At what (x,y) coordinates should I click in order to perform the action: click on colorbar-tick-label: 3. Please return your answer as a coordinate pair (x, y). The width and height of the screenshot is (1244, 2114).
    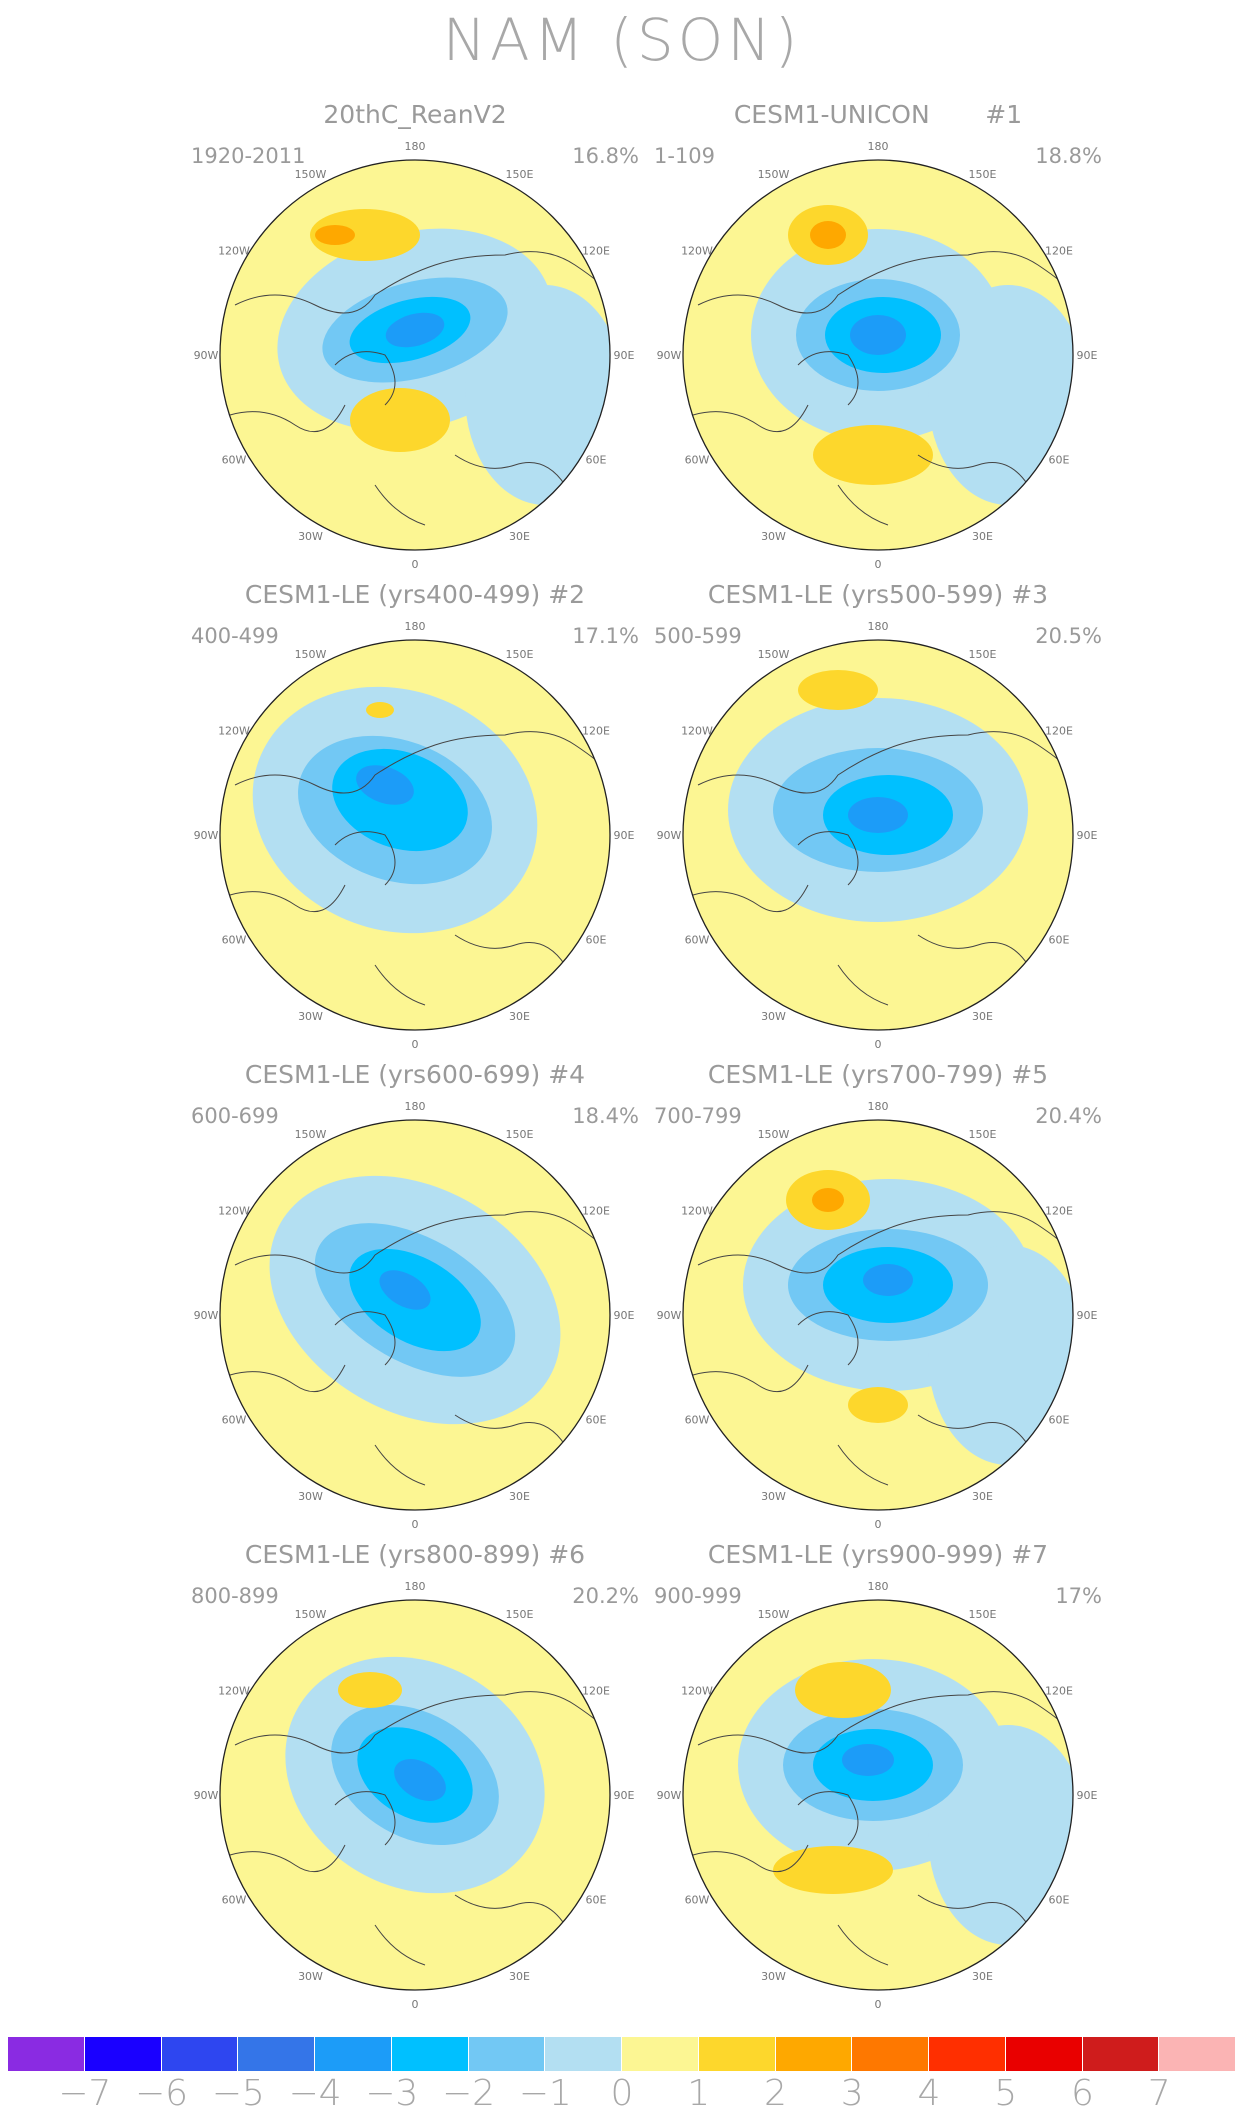
    Looking at the image, I should click on (852, 2093).